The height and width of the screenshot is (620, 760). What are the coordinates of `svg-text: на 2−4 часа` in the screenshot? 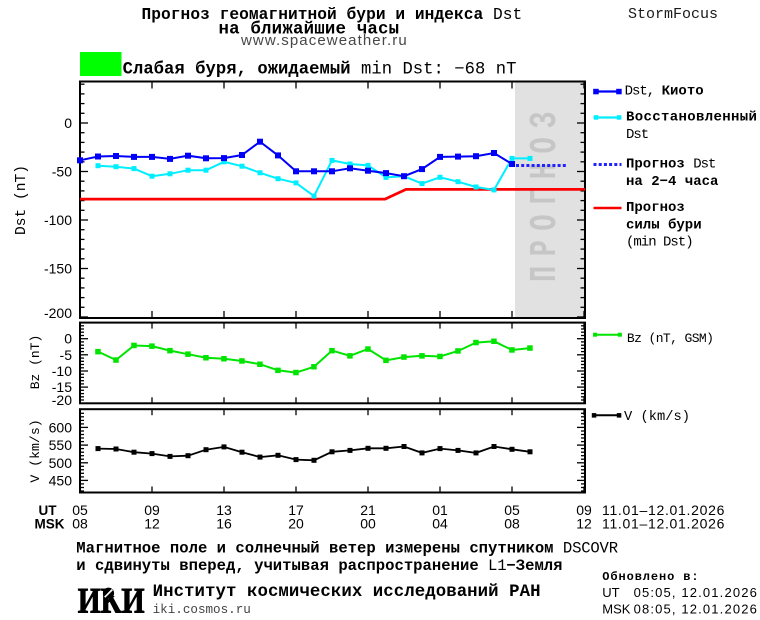 It's located at (672, 182).